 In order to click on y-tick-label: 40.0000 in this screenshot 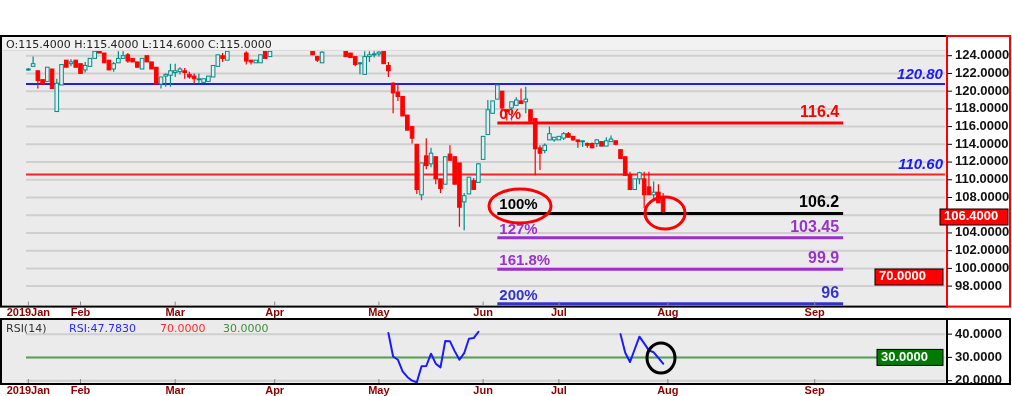, I will do `click(978, 333)`.